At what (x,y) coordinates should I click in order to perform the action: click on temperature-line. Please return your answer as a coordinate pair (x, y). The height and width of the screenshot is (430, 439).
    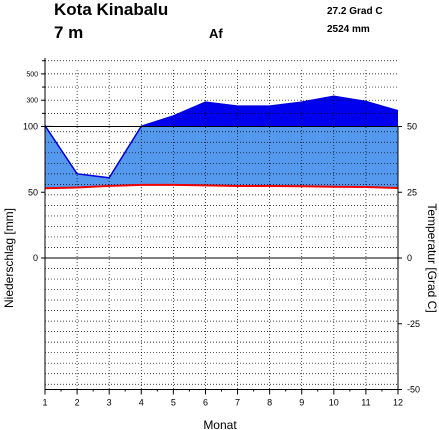
    Looking at the image, I should click on (221, 186).